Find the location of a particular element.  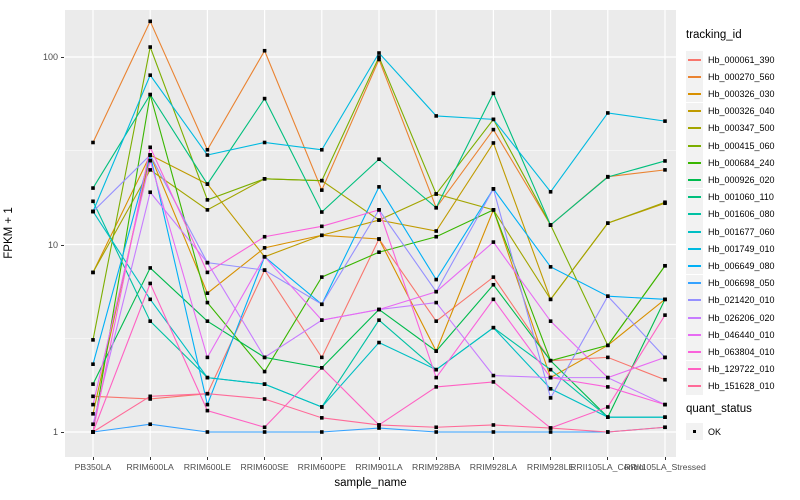

data-point-Hb_000270_560-RRIM600LA is located at coordinates (150, 21).